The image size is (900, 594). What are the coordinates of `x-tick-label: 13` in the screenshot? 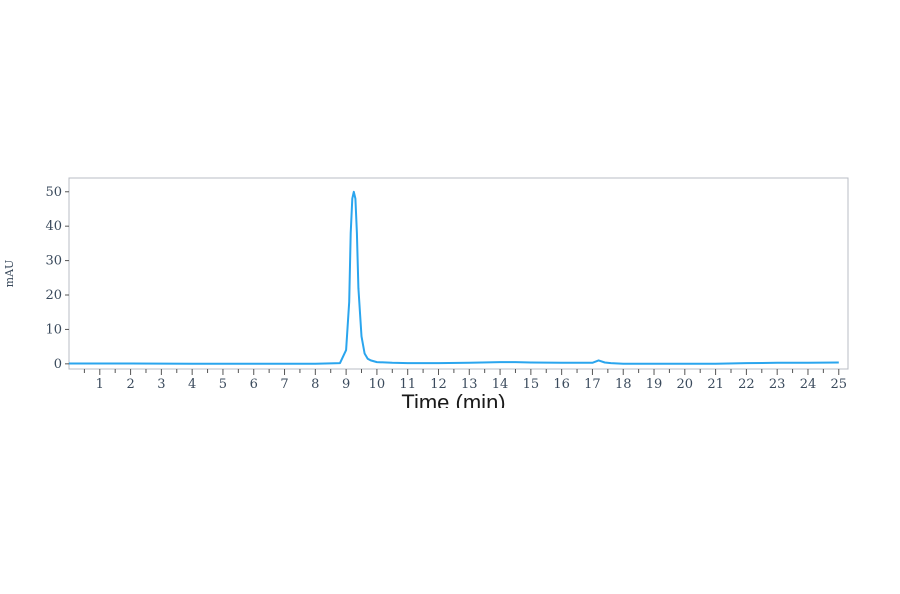 It's located at (469, 384).